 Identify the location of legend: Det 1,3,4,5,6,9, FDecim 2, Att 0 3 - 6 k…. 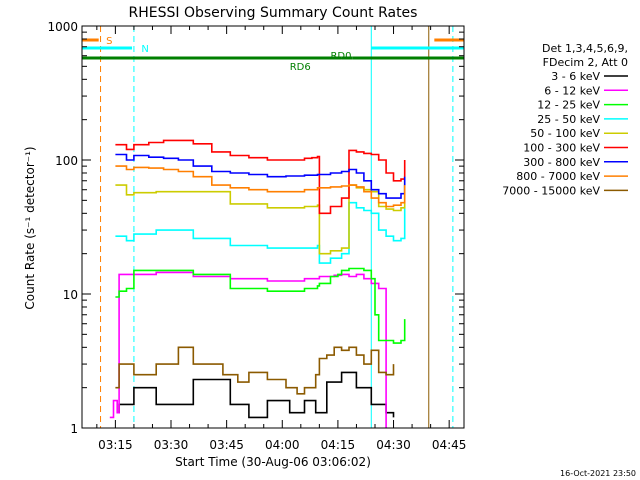
(565, 119).